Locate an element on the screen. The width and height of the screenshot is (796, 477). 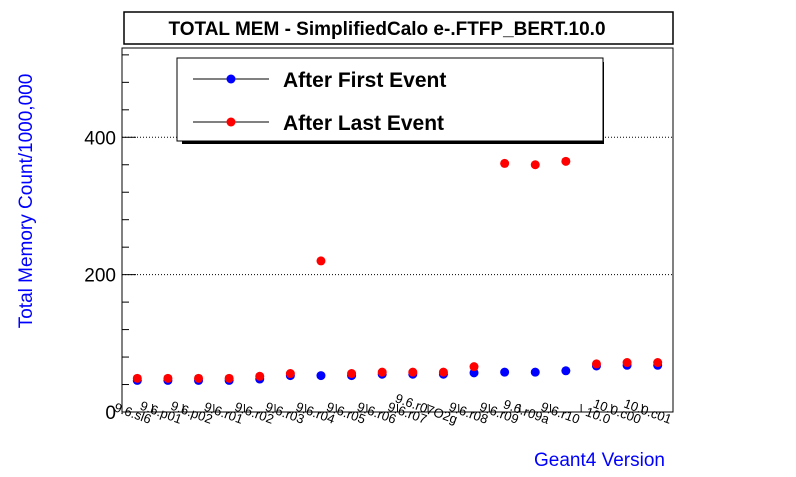
title-box is located at coordinates (398, 28).